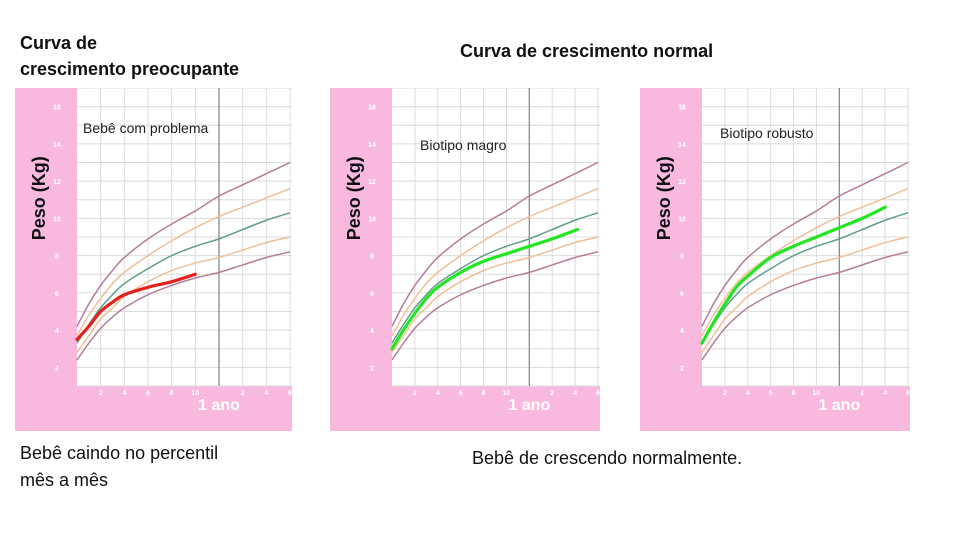 The image size is (960, 540). What do you see at coordinates (767, 133) in the screenshot?
I see `chart-annotation: Biotipo robusto` at bounding box center [767, 133].